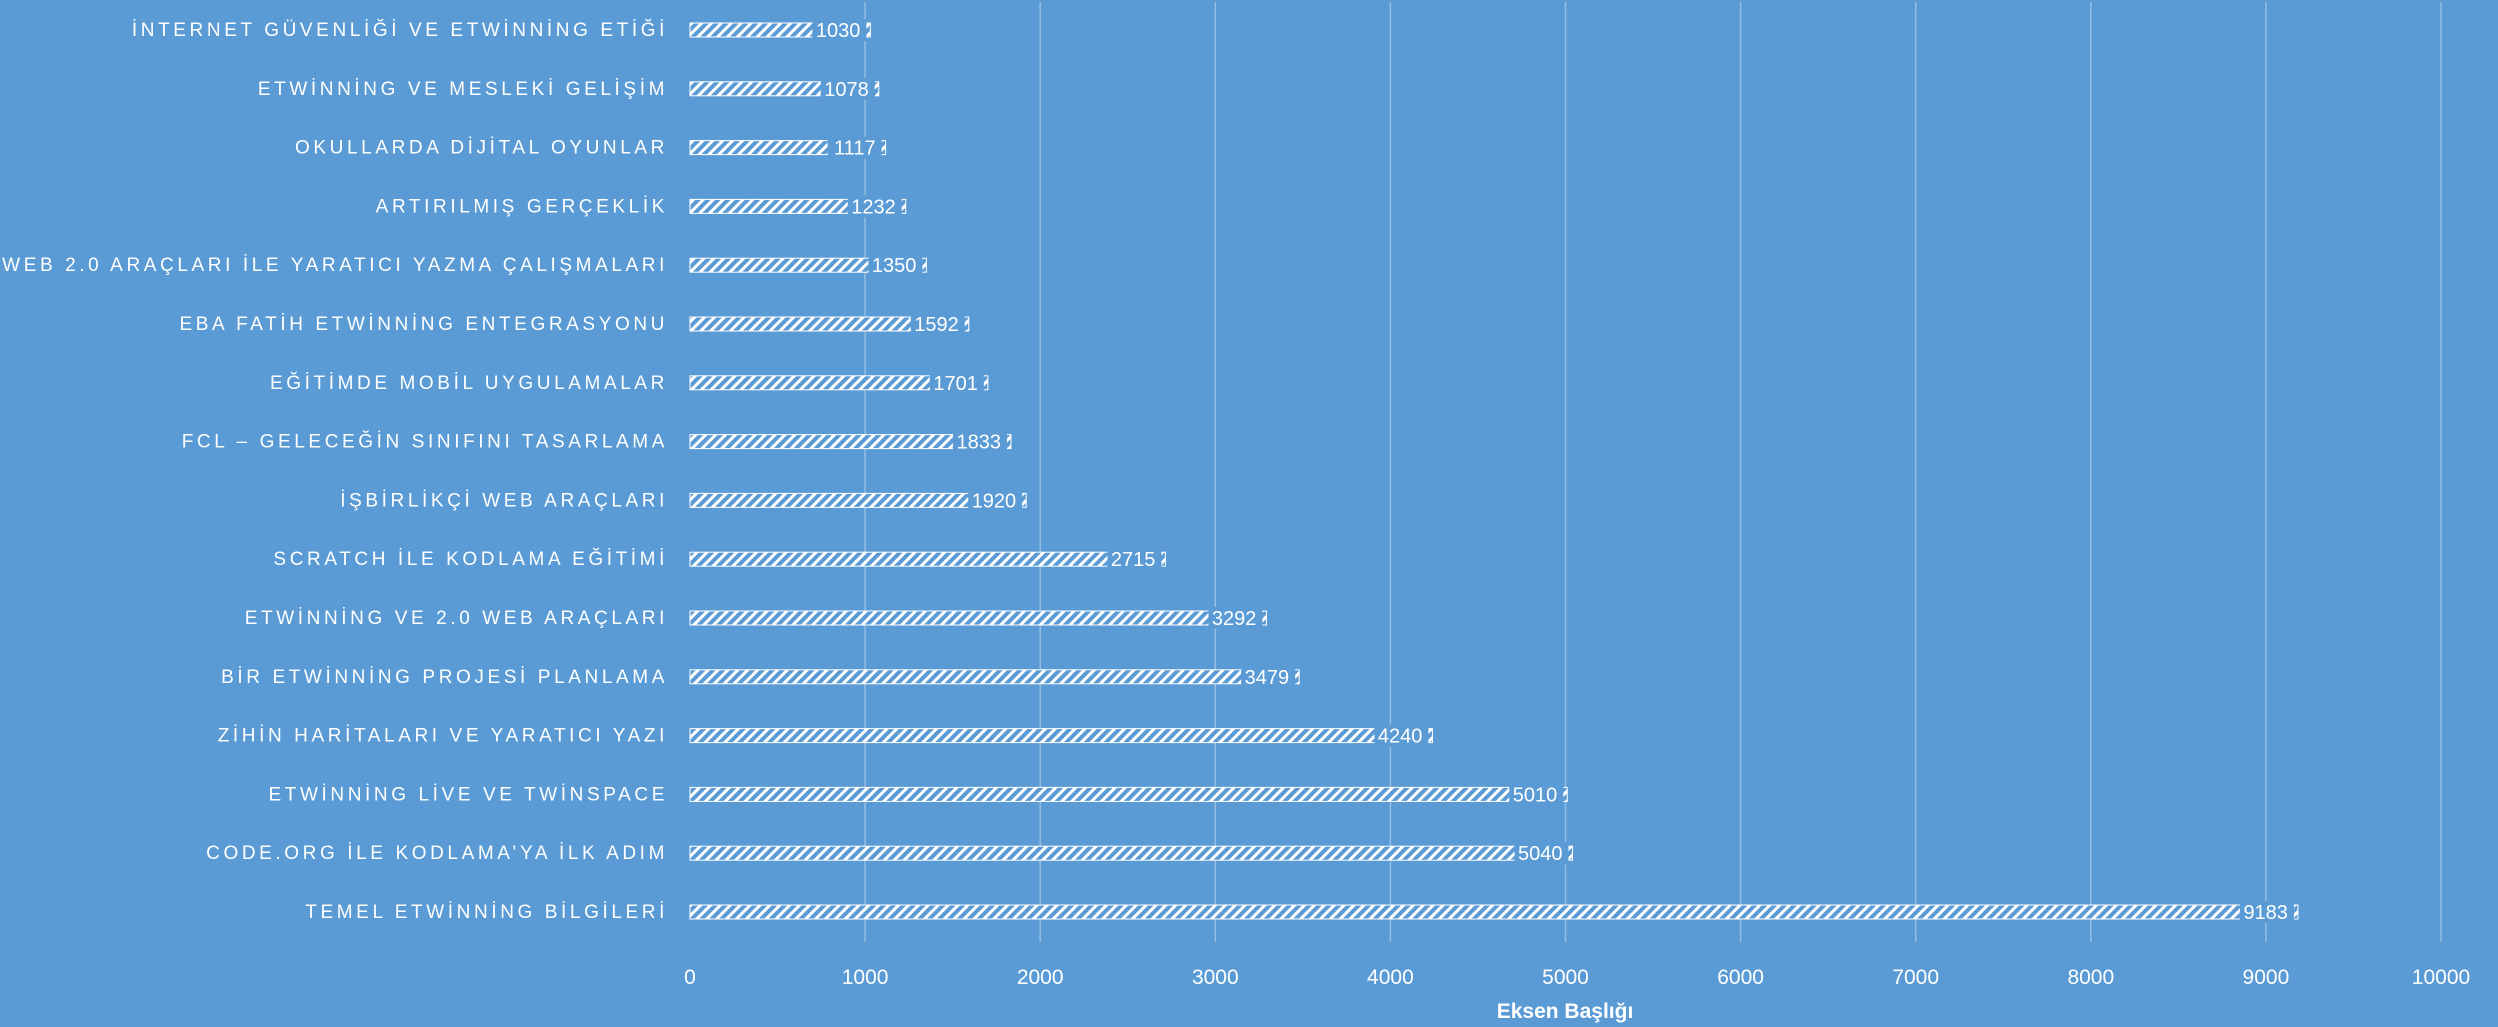 This screenshot has width=2498, height=1027. I want to click on x-tick-label: 2000, so click(1040, 977).